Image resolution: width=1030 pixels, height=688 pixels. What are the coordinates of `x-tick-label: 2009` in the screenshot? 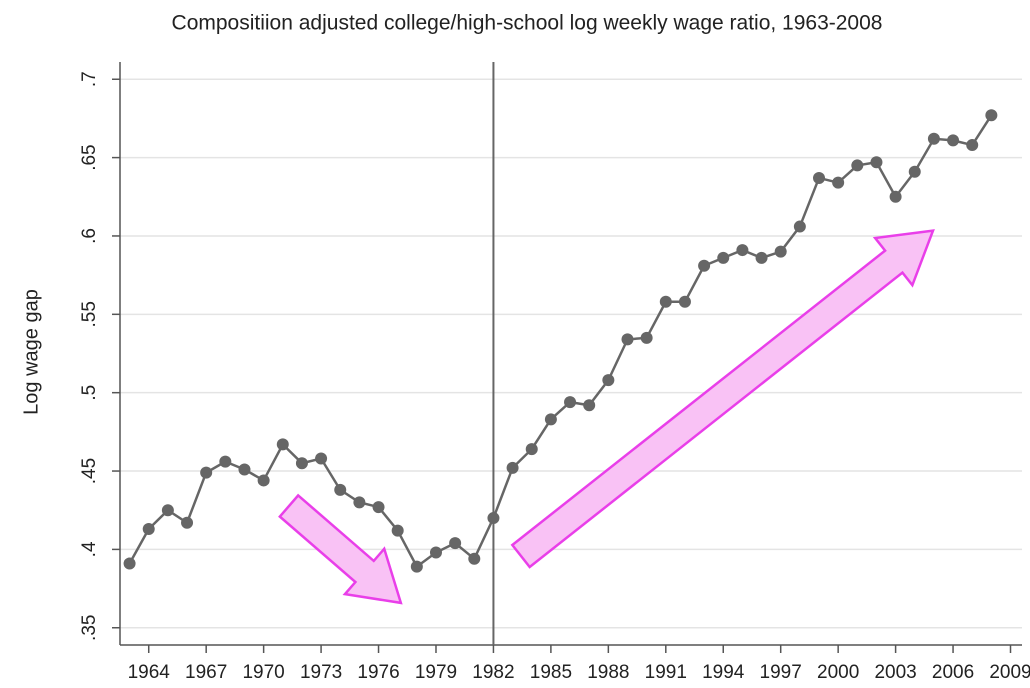 It's located at (1009, 672).